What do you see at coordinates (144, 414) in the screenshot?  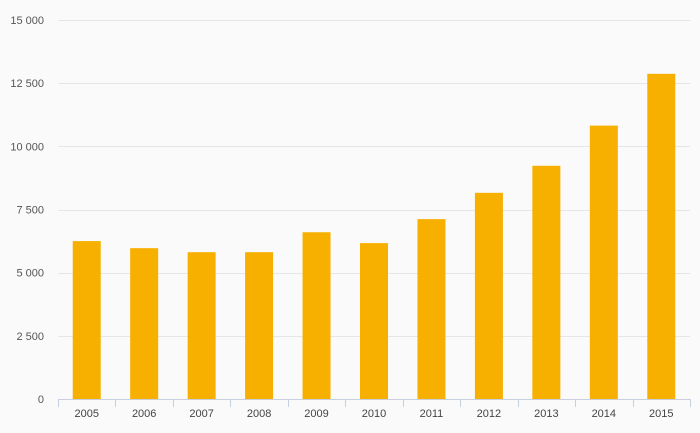 I see `x-tick-label: 2006` at bounding box center [144, 414].